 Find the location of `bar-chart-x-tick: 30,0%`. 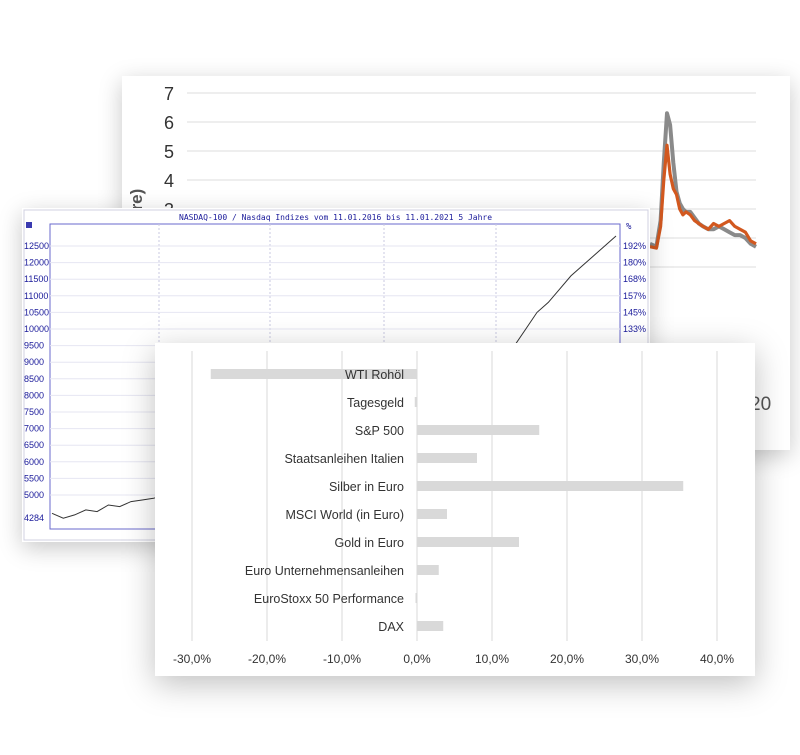

bar-chart-x-tick: 30,0% is located at coordinates (642, 659).